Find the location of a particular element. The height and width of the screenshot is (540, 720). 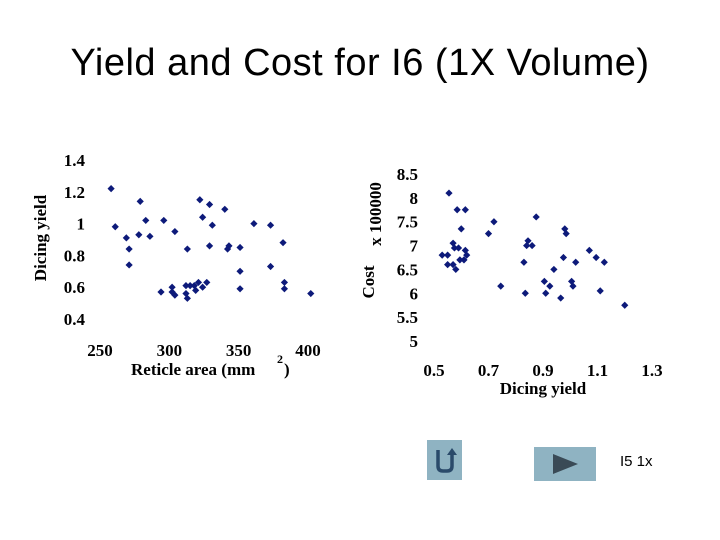

chart2-ytick-label: 7.5 is located at coordinates (407, 222).